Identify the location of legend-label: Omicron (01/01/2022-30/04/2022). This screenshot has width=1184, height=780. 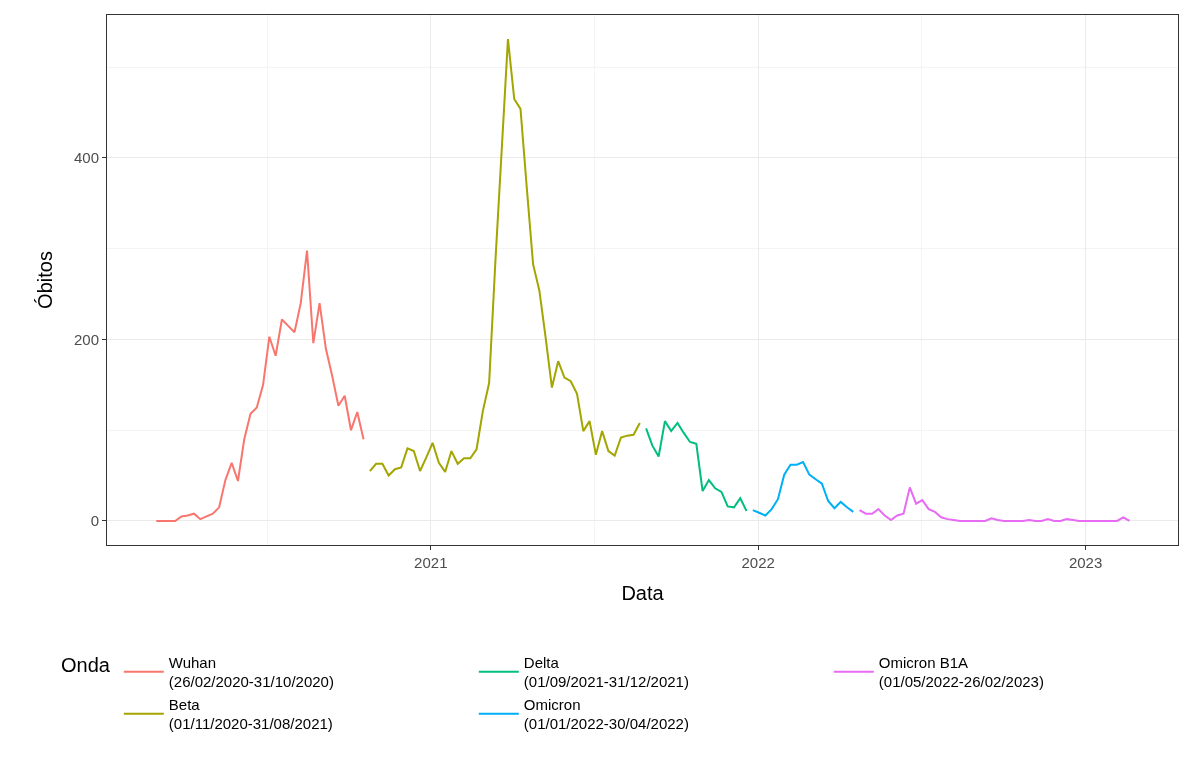
(606, 714).